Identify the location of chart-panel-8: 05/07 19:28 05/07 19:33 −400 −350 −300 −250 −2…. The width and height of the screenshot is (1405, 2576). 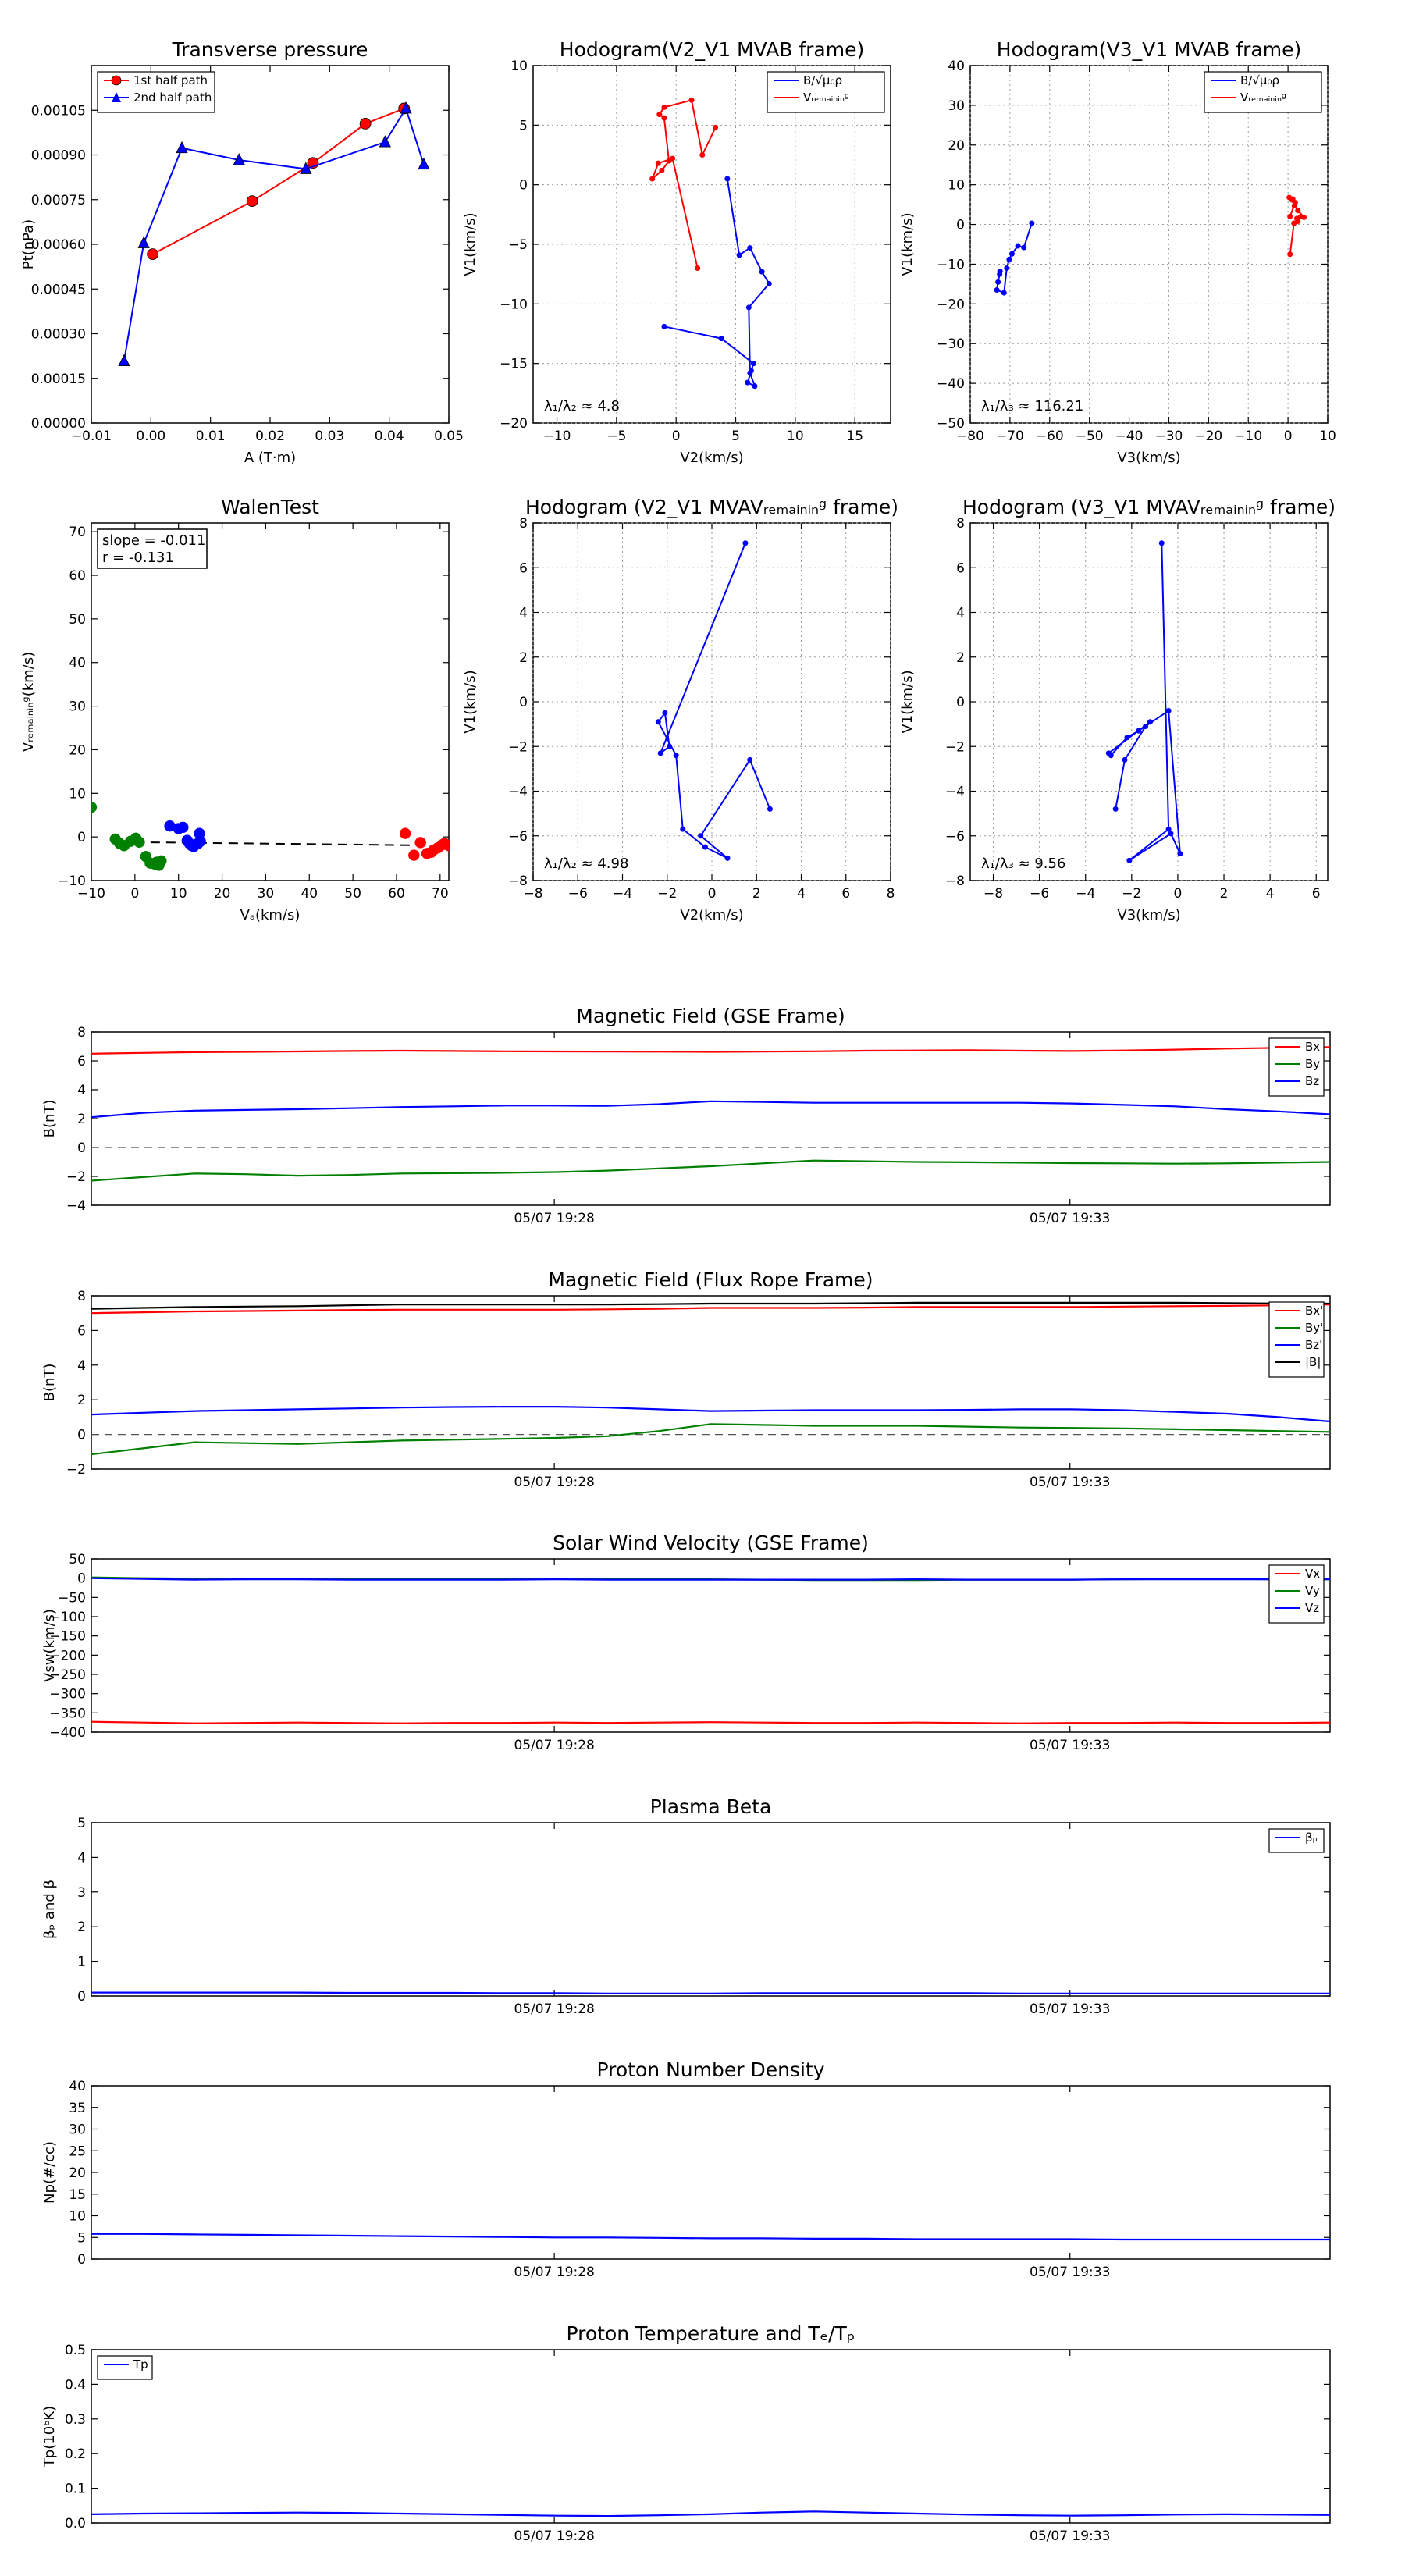
(686, 1642).